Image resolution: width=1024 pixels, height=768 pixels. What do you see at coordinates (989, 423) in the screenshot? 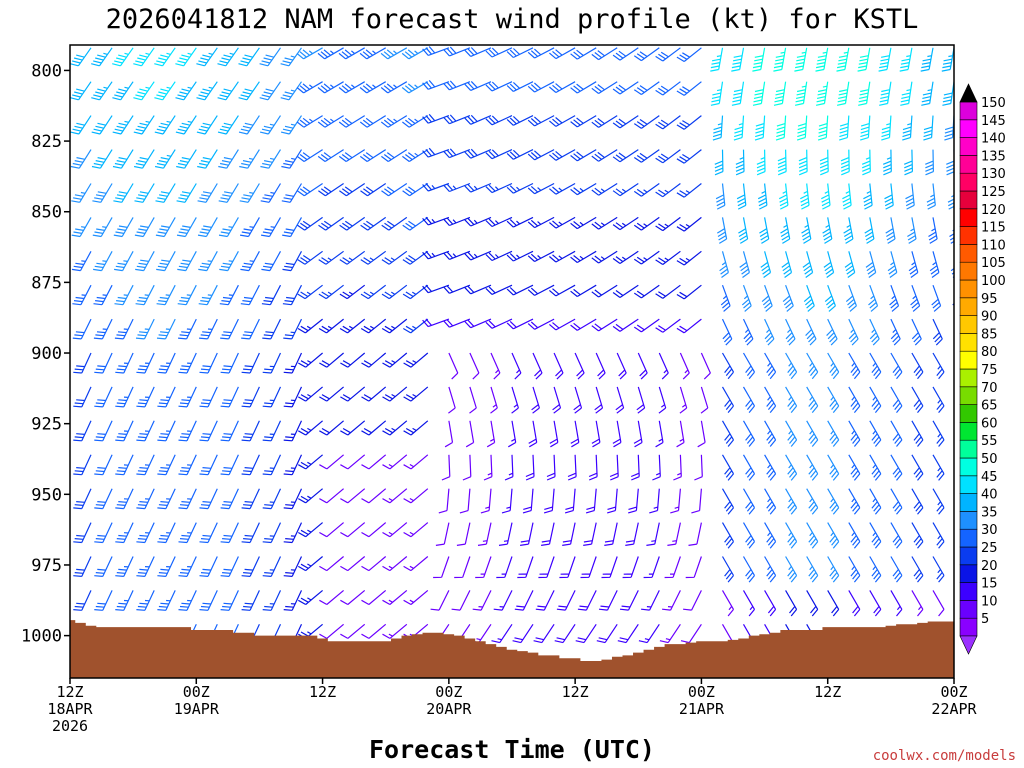
I see `colorbar-label: 60` at bounding box center [989, 423].